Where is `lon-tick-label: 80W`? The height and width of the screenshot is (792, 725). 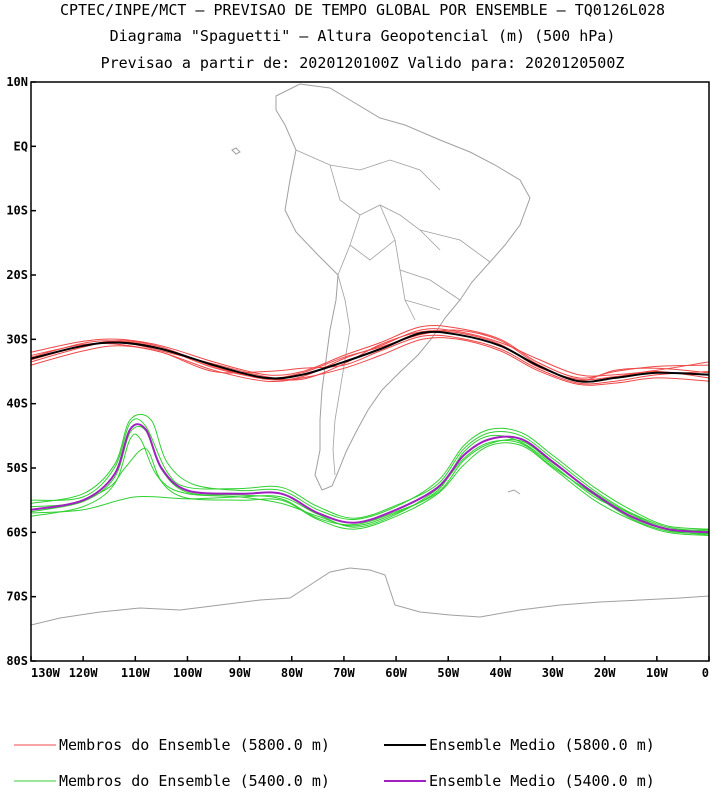
lon-tick-label: 80W is located at coordinates (292, 673).